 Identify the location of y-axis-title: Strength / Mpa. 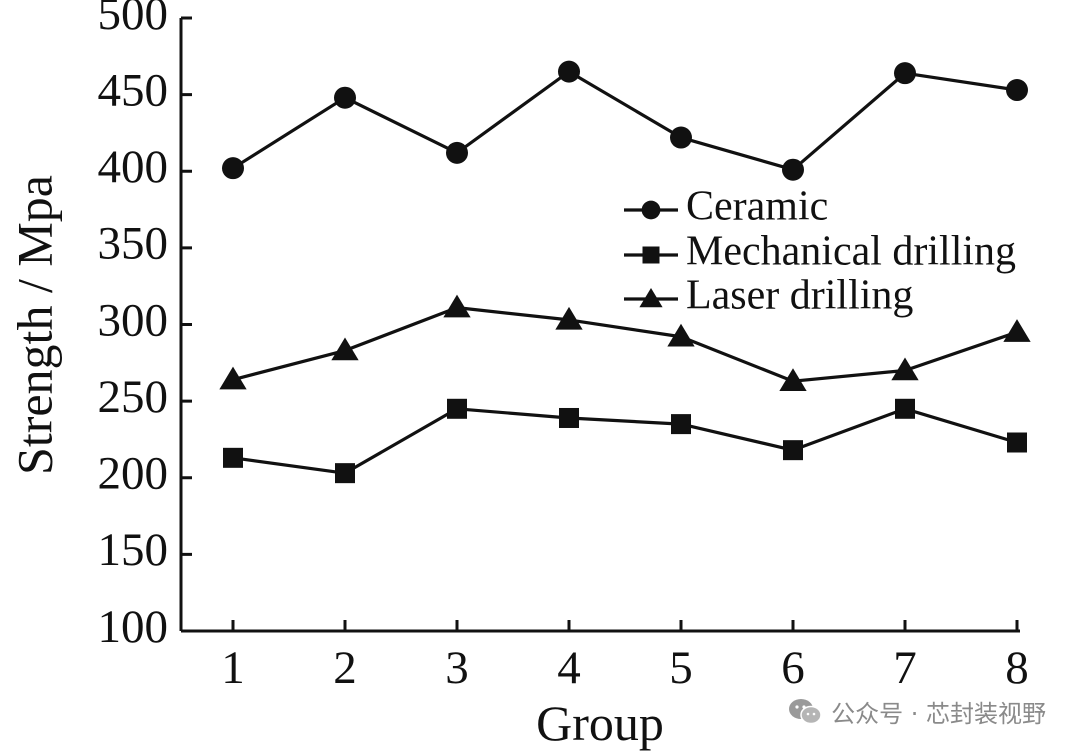
(34, 325).